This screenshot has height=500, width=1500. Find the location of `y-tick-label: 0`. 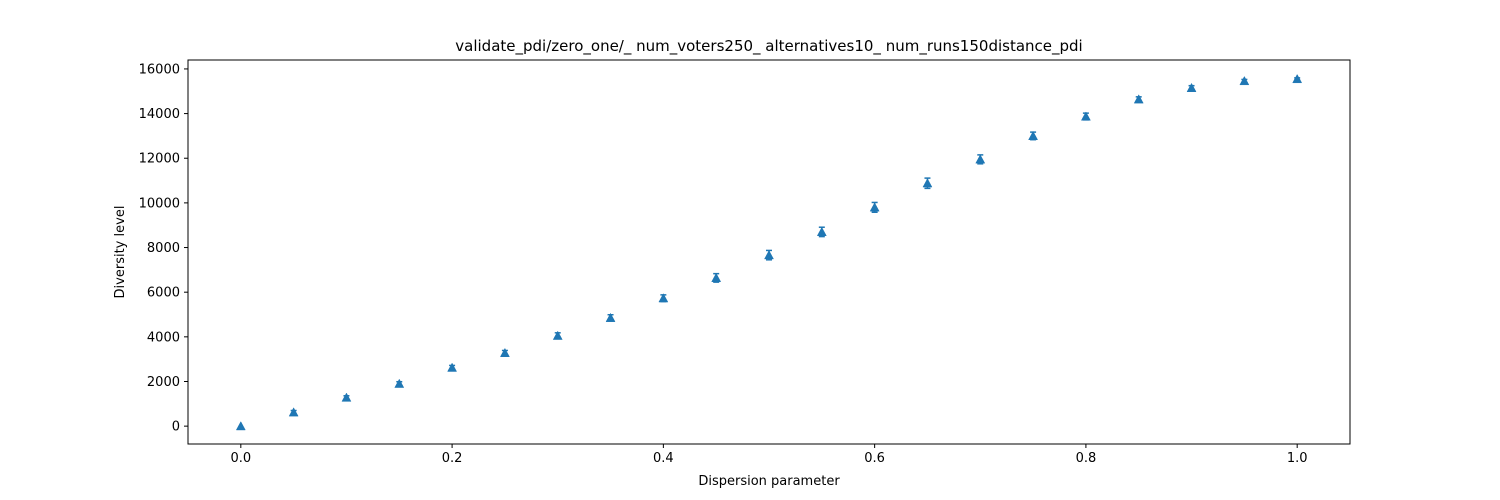

y-tick-label: 0 is located at coordinates (176, 427).